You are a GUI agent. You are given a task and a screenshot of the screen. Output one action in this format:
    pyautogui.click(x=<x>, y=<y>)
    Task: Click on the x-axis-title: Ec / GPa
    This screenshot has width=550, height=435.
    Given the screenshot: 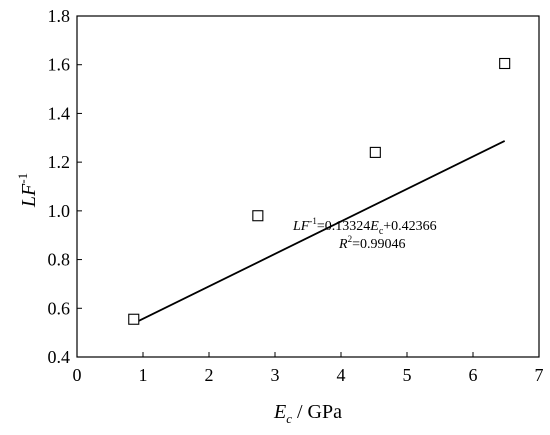 What is the action you would take?
    pyautogui.click(x=307, y=413)
    